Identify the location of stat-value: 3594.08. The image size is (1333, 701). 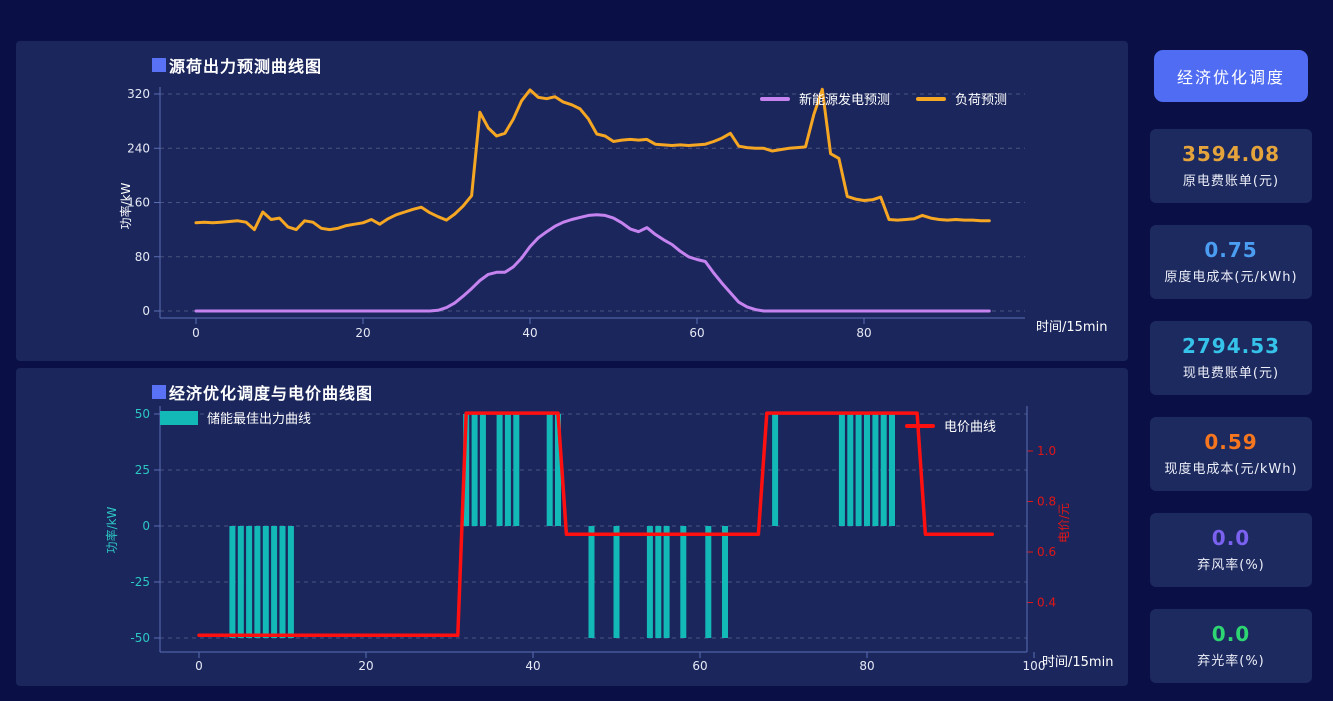
(1231, 154).